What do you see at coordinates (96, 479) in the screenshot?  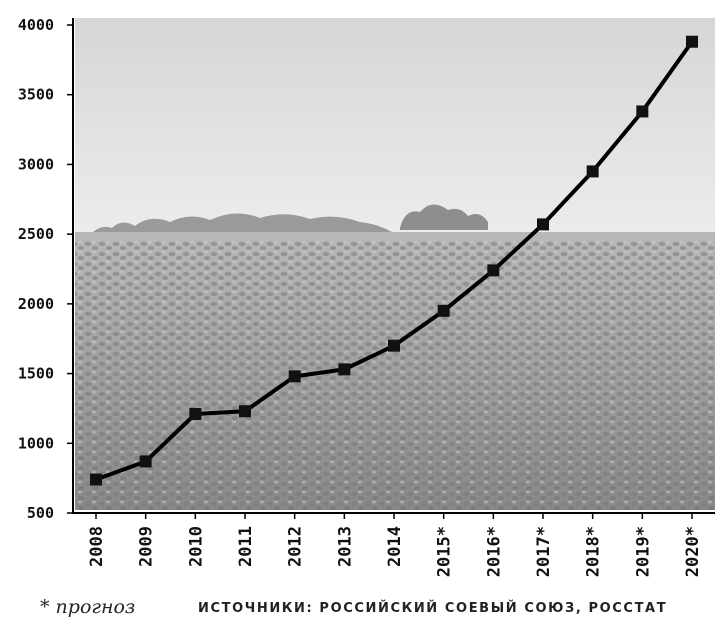 I see `data-point-2008` at bounding box center [96, 479].